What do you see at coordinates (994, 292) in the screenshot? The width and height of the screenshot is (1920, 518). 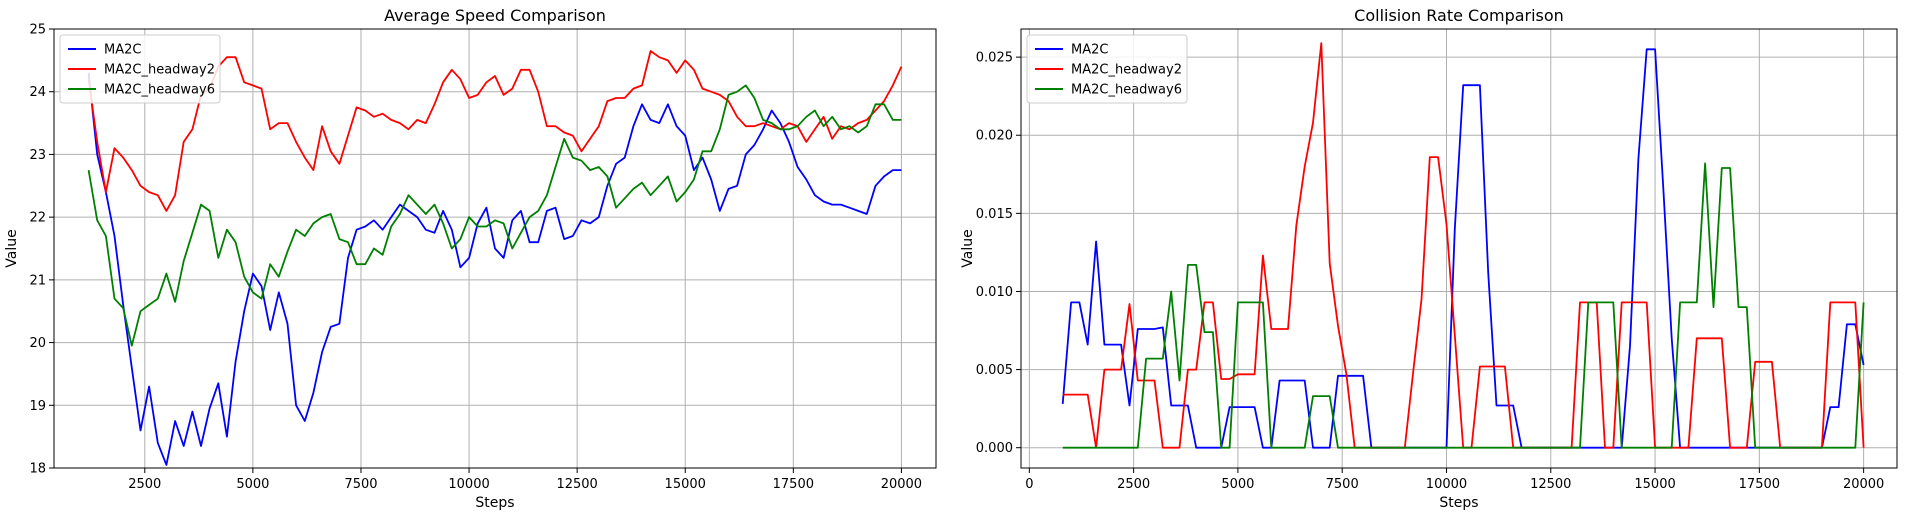 I see `y-tick-label: 0.010` at bounding box center [994, 292].